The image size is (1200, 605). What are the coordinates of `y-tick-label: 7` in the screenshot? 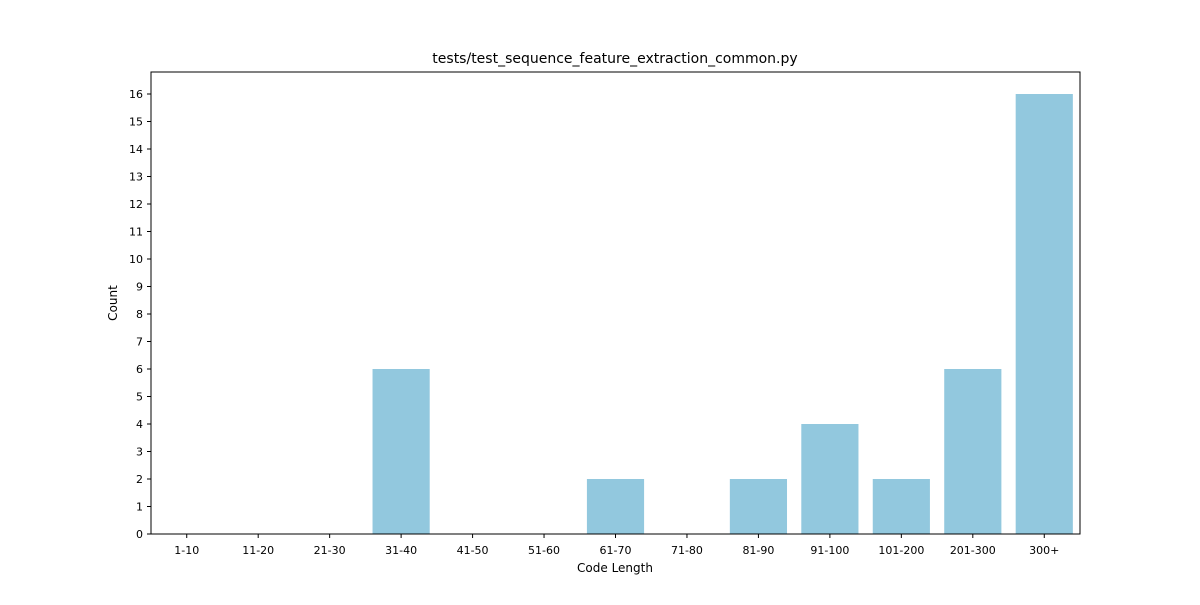 It's located at (139, 342).